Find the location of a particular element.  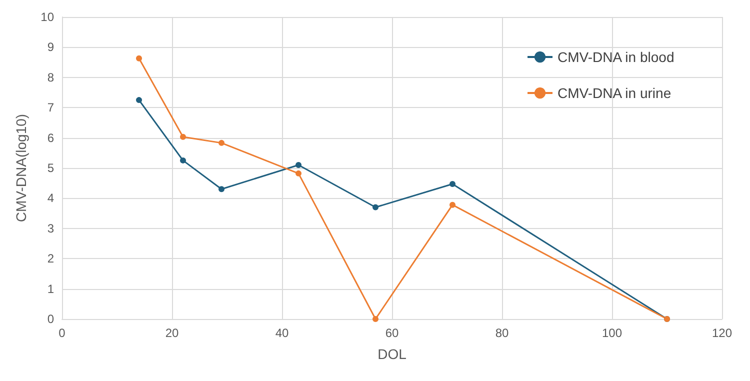

x-tick-label: 0 is located at coordinates (62, 333).